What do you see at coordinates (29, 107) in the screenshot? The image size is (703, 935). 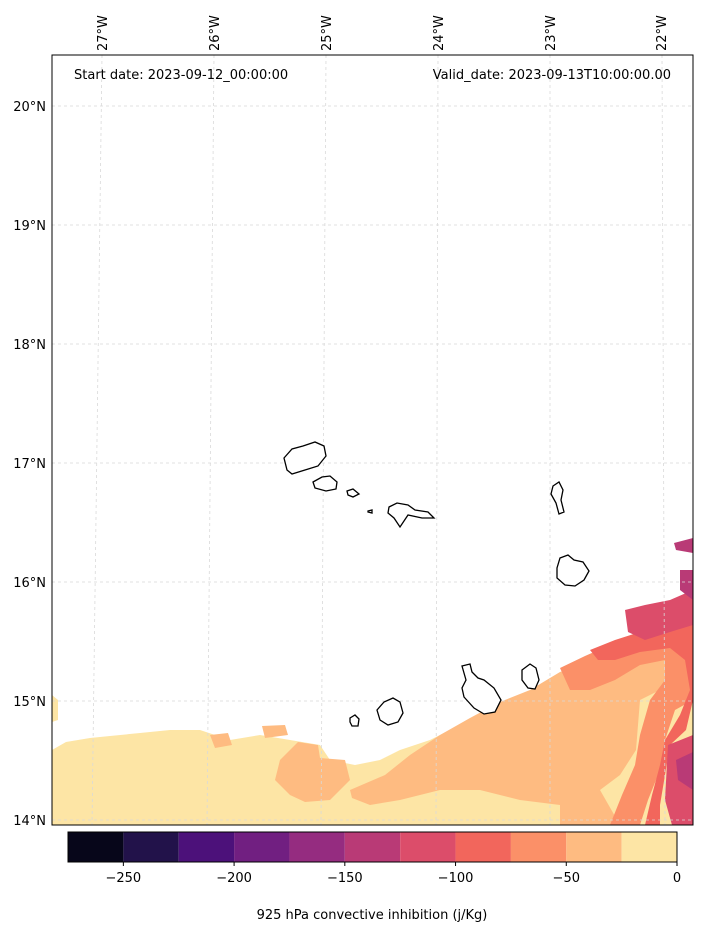 I see `lat-label-20n: 20°N` at bounding box center [29, 107].